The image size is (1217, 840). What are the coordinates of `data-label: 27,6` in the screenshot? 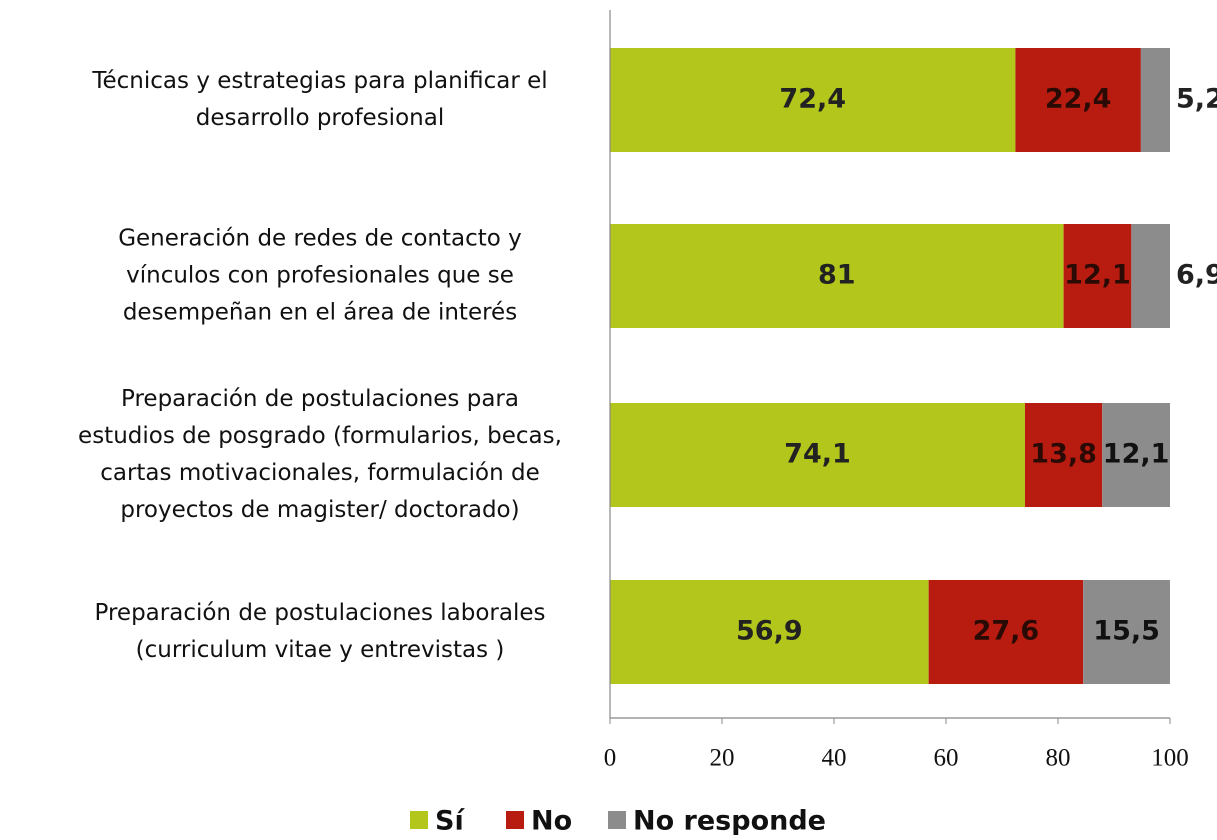 It's located at (1006, 631).